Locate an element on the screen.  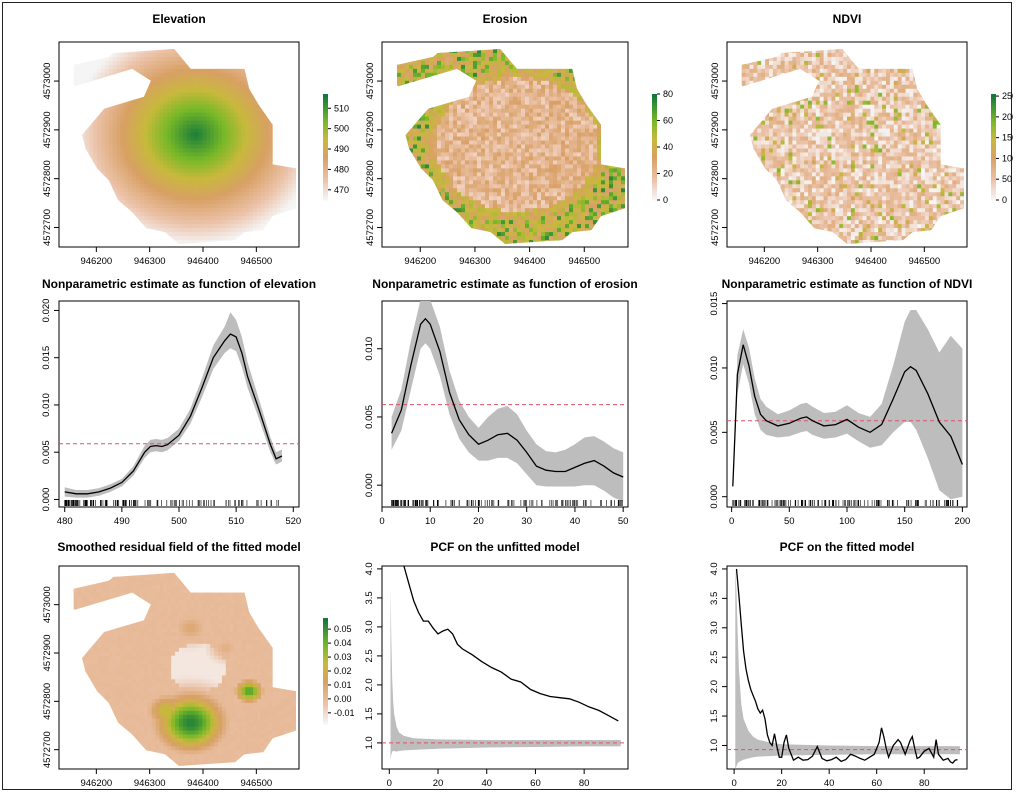
legend-tick-label: 200 is located at coordinates (1007, 117).